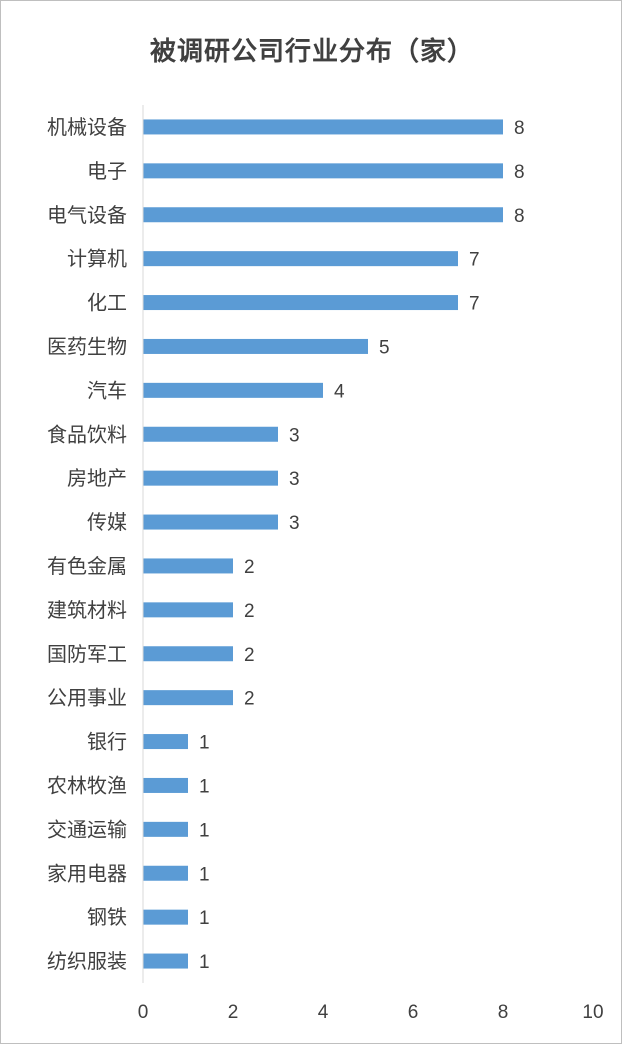 The image size is (622, 1045). I want to click on category-label: 银行, so click(107, 742).